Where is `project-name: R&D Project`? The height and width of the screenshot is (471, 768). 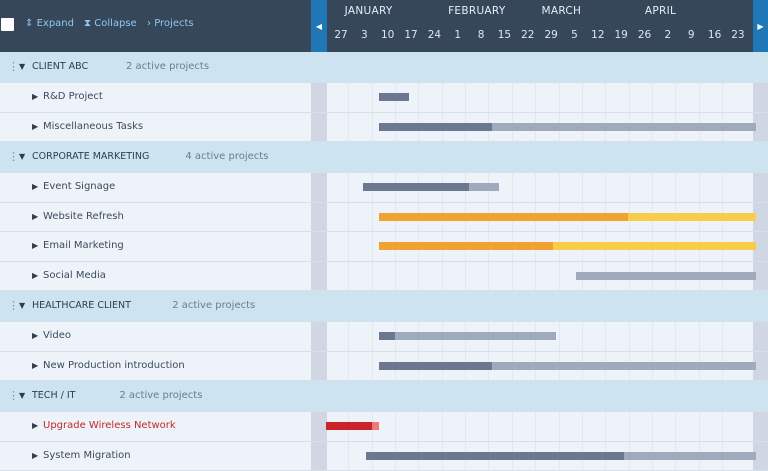 project-name: R&D Project is located at coordinates (73, 96).